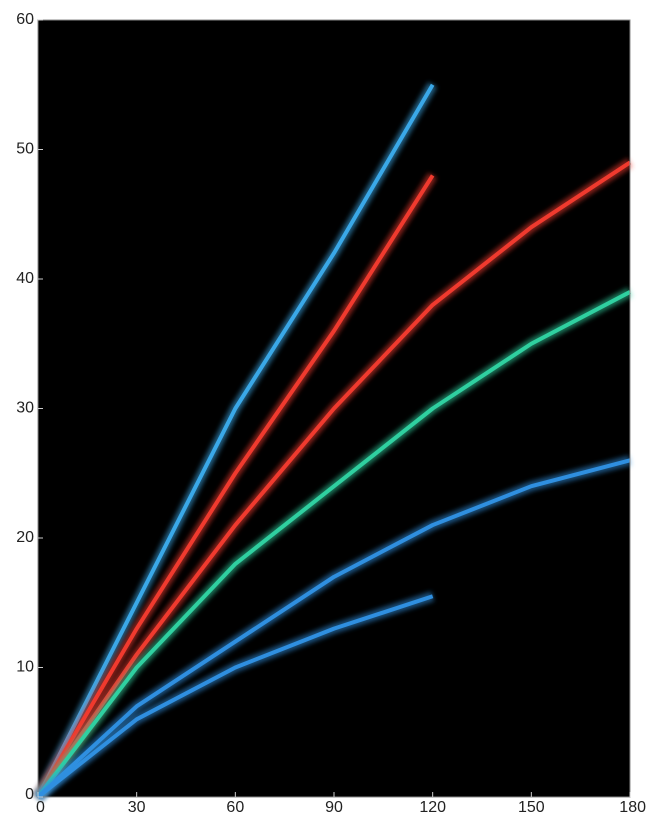  I want to click on y-tick-label: 20, so click(25, 537).